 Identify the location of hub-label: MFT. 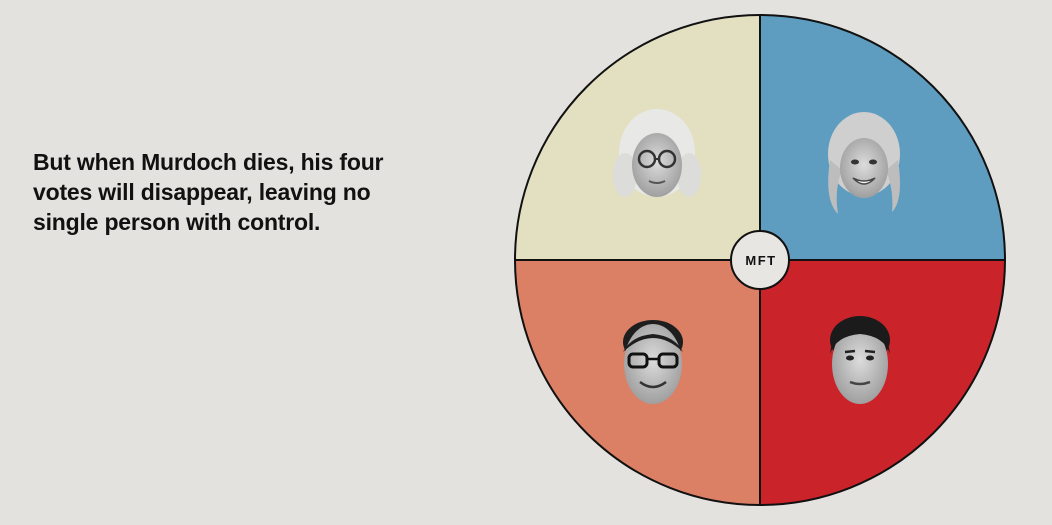
(760, 260).